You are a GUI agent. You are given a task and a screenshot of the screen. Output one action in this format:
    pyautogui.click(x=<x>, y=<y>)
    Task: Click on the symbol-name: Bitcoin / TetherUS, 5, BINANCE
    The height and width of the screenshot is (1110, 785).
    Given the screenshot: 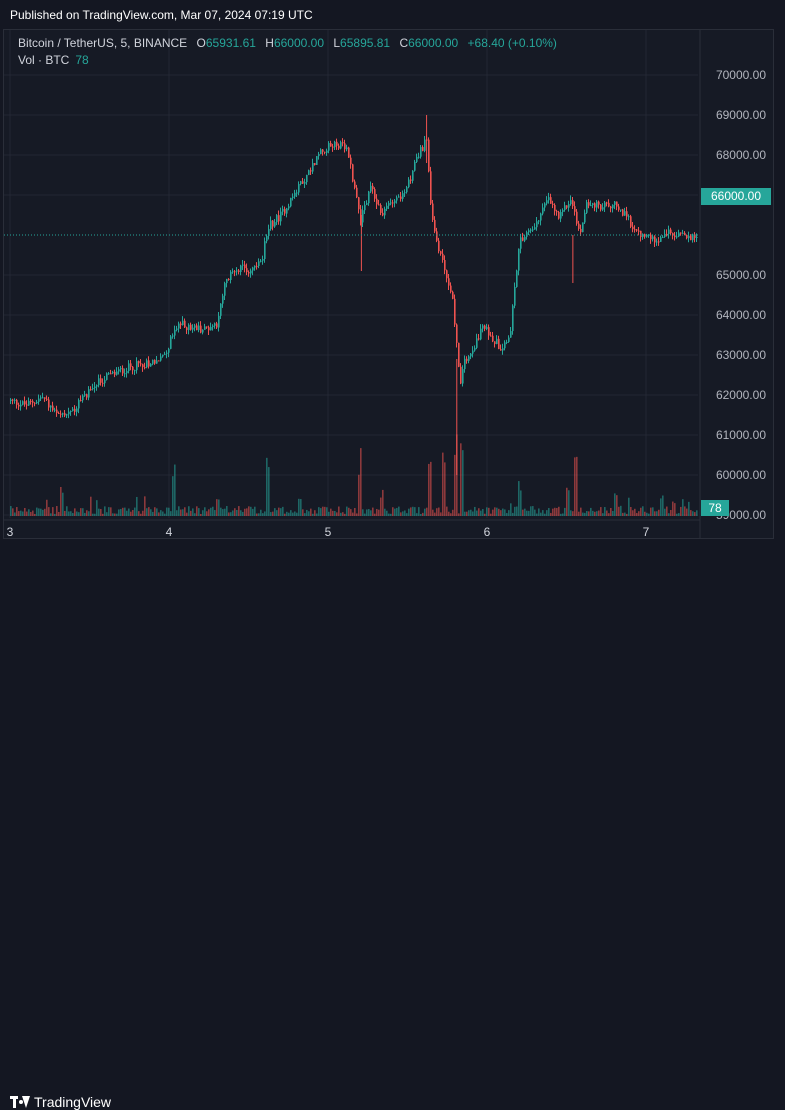 What is the action you would take?
    pyautogui.click(x=103, y=43)
    